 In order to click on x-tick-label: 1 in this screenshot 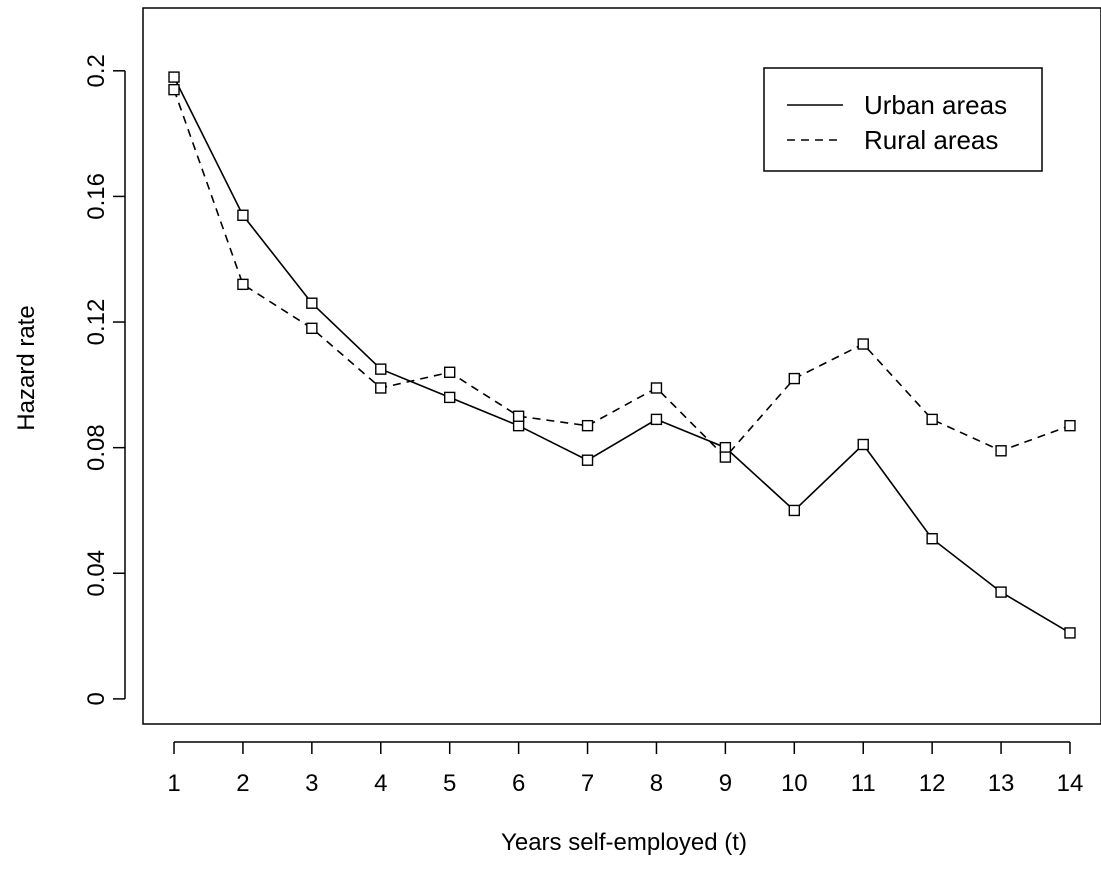, I will do `click(173, 783)`.